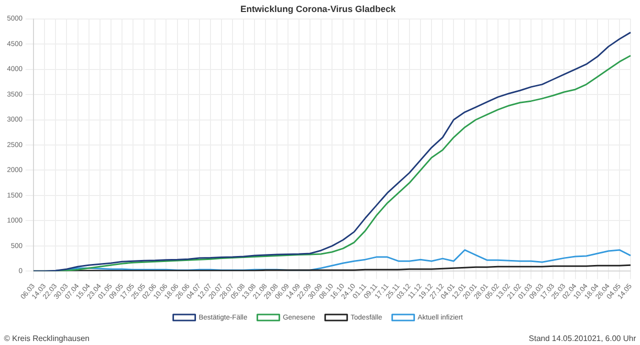 This screenshot has width=640, height=345. What do you see at coordinates (47, 339) in the screenshot?
I see `text: © Kreis Recklinghausen` at bounding box center [47, 339].